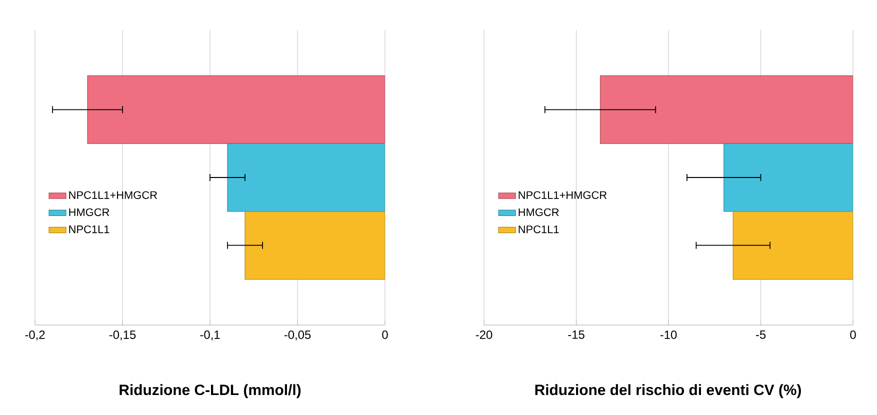 This screenshot has height=415, width=877. What do you see at coordinates (484, 334) in the screenshot?
I see `x-tick-label: -20` at bounding box center [484, 334].